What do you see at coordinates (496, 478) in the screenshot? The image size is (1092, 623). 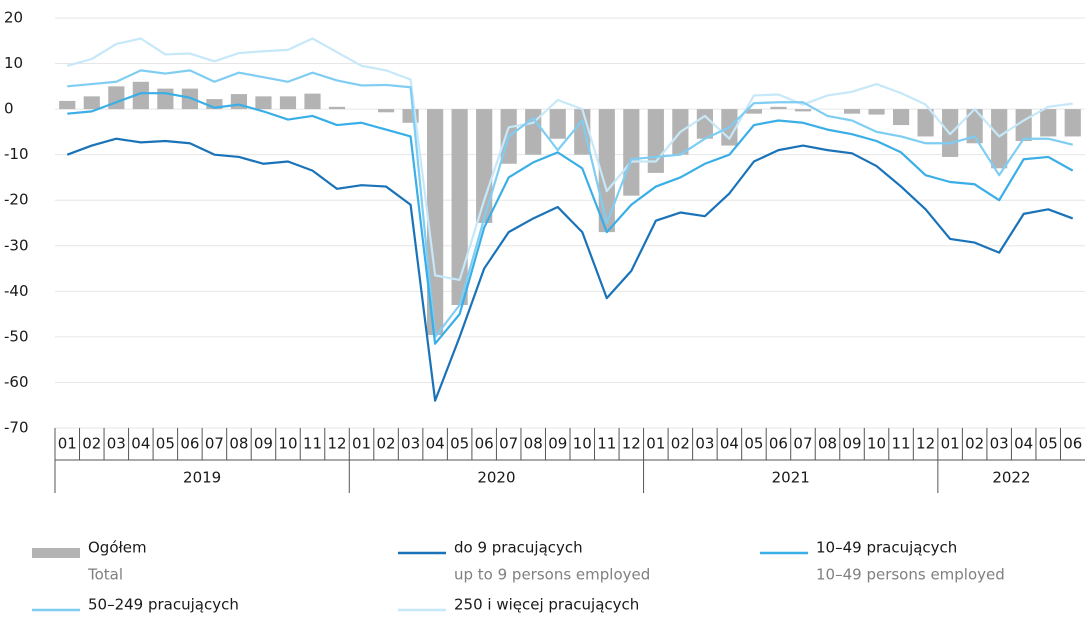 I see `year-label: 2020` at bounding box center [496, 478].